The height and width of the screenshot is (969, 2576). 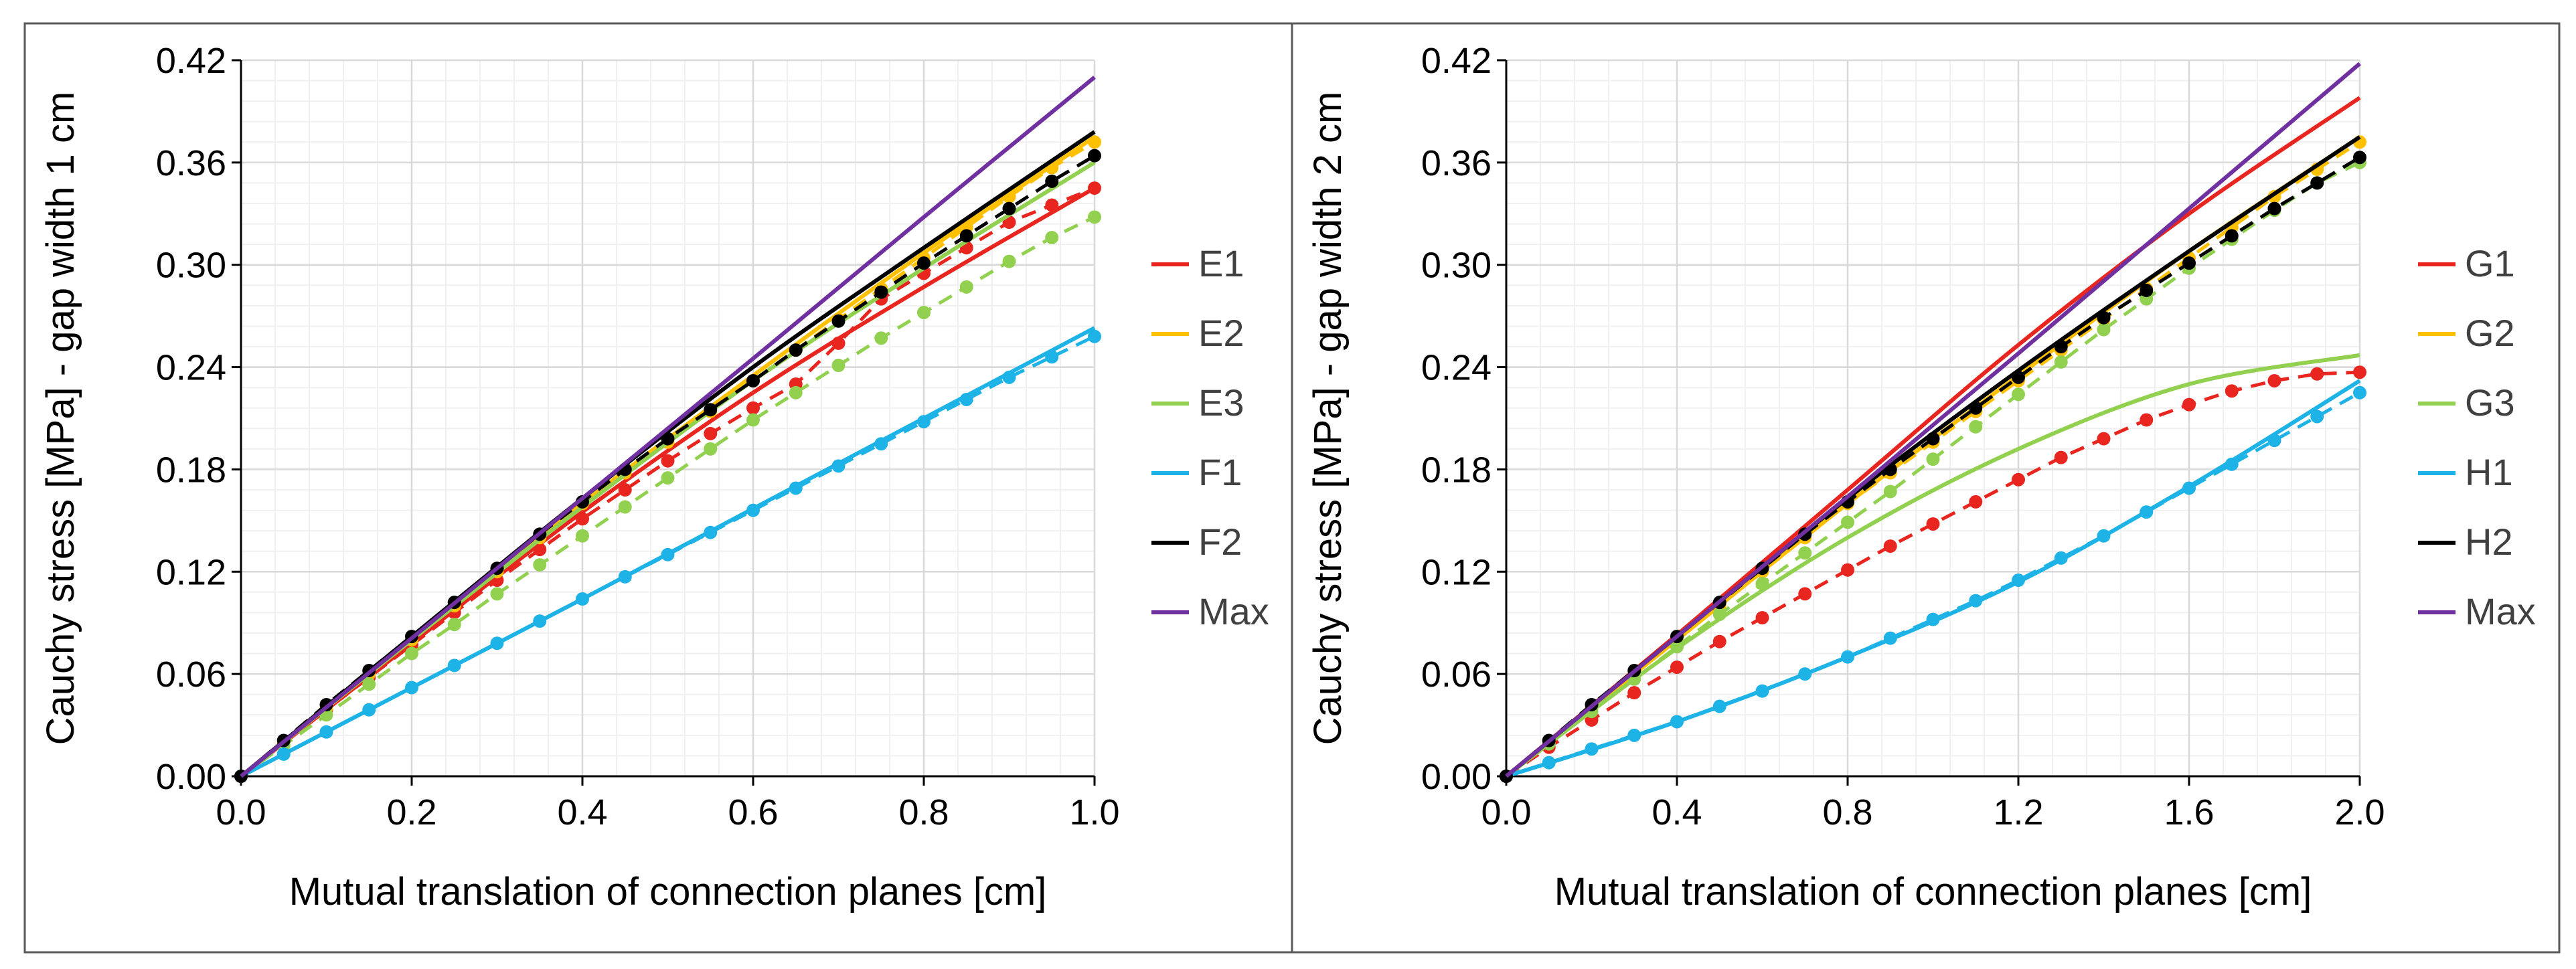 What do you see at coordinates (1456, 674) in the screenshot?
I see `y-tick-label: 0.06` at bounding box center [1456, 674].